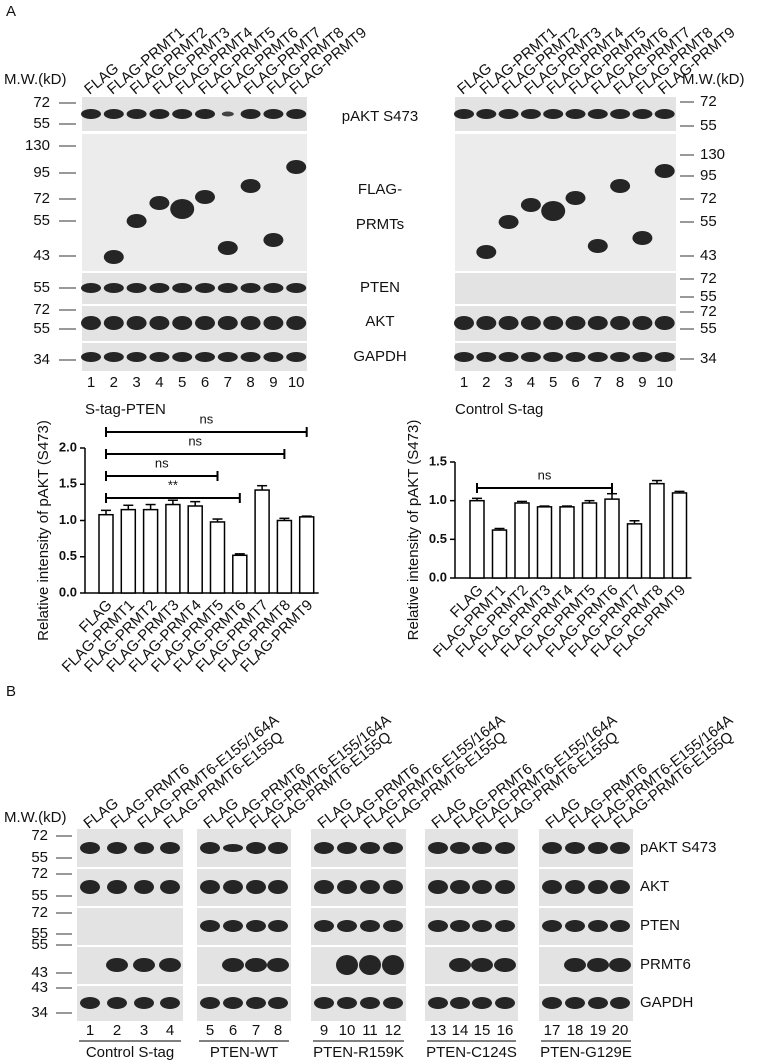  What do you see at coordinates (438, 576) in the screenshot?
I see `y-tick-label: 0.0` at bounding box center [438, 576].